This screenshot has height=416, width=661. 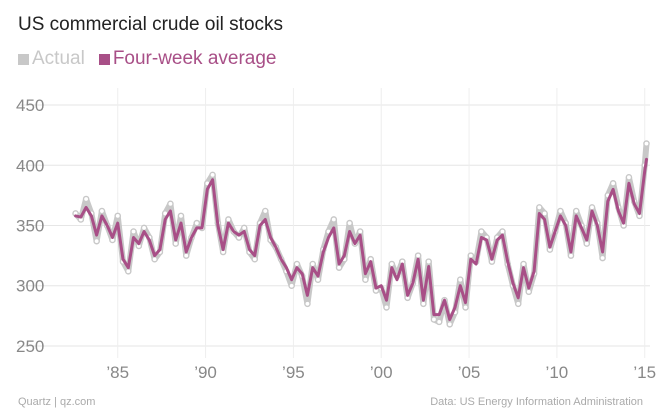 I want to click on y-tick-label: 300, so click(x=30, y=286).